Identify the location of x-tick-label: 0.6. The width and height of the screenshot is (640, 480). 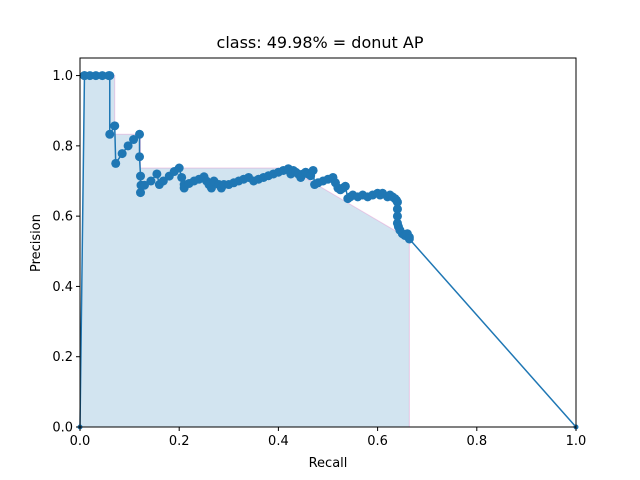
(377, 441).